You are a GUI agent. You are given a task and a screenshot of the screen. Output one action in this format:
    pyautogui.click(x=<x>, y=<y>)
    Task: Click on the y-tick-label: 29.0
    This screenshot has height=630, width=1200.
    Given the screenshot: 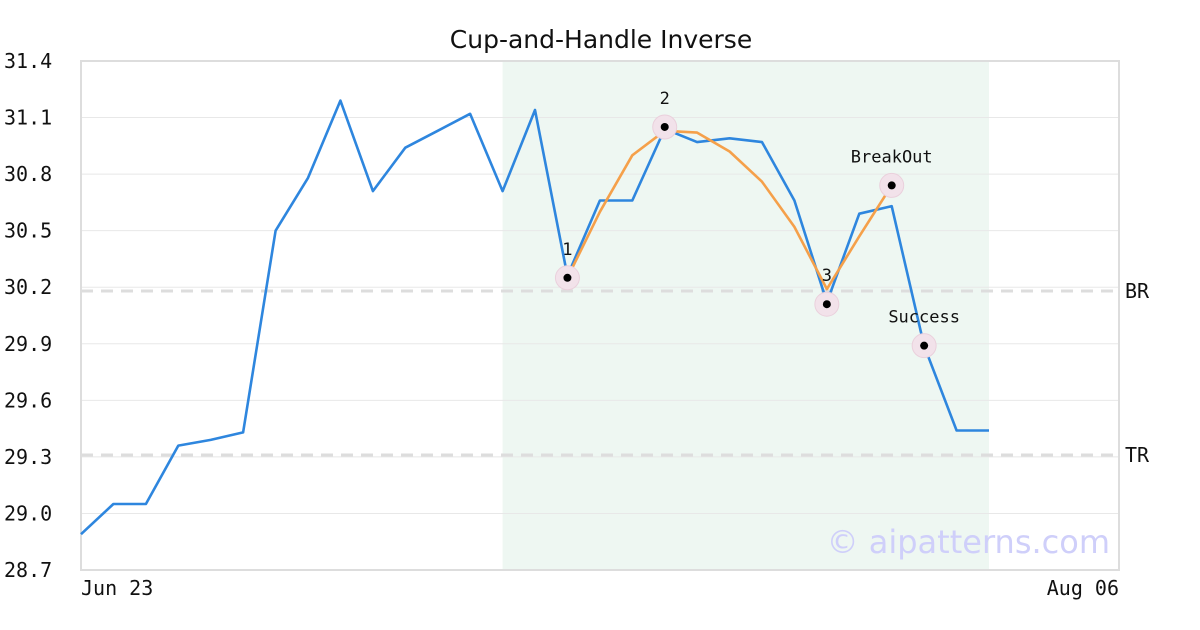 What is the action you would take?
    pyautogui.click(x=28, y=513)
    